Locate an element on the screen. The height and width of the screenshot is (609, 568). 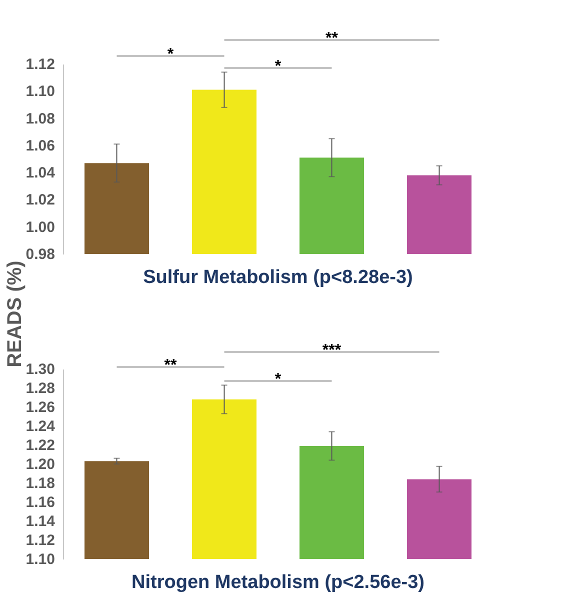
y-tick-label: 1.14 is located at coordinates (41, 521).